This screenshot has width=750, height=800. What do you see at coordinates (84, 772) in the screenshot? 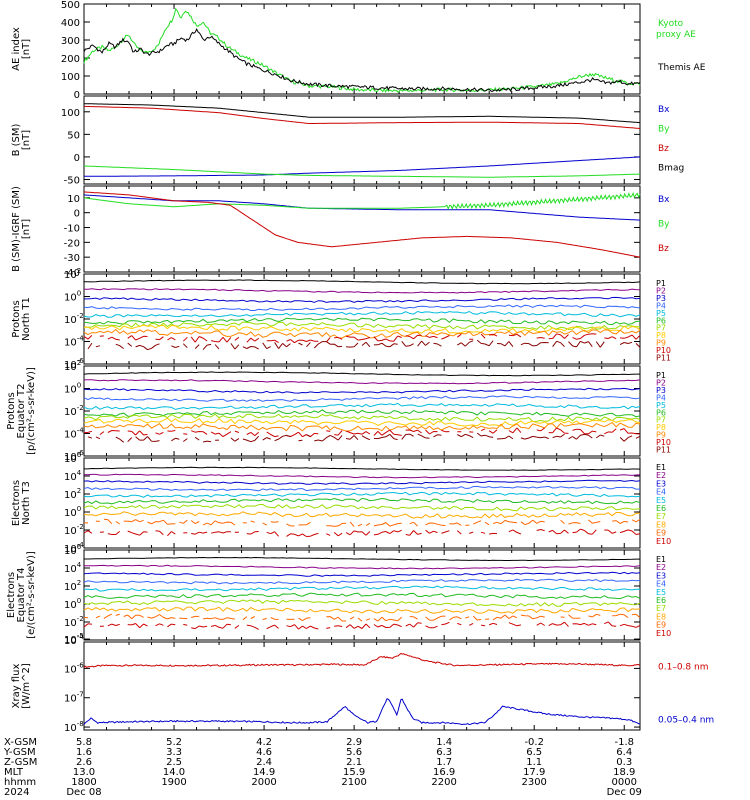
I see `orbit-value: 13.0` at bounding box center [84, 772].